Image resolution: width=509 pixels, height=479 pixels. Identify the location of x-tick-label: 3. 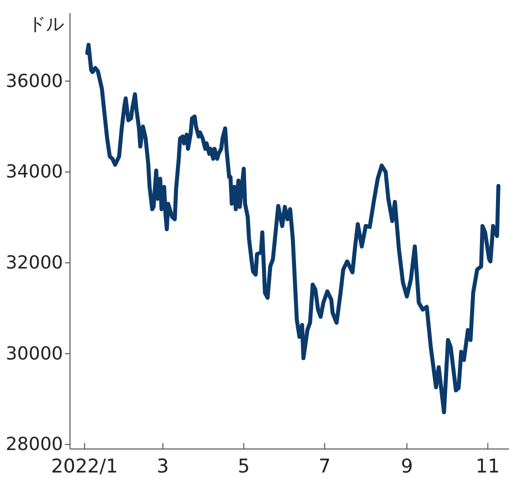
(162, 466).